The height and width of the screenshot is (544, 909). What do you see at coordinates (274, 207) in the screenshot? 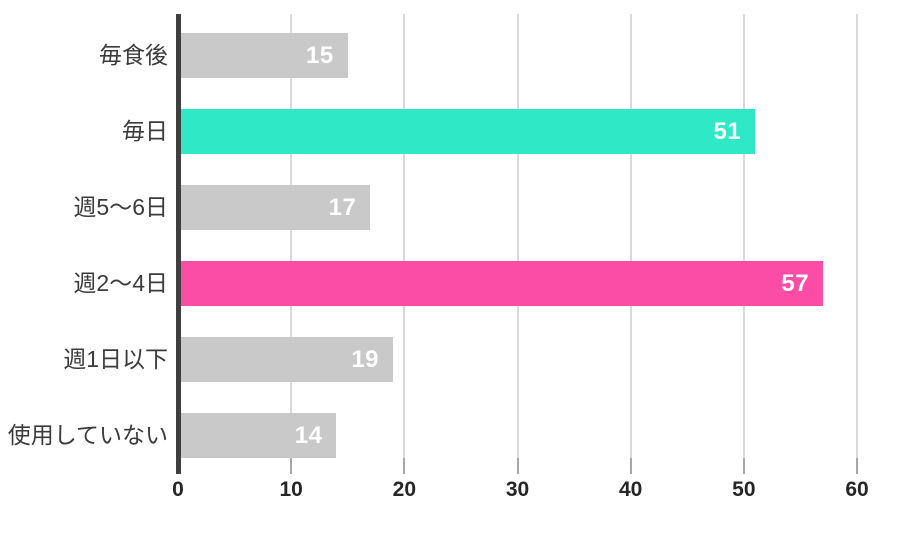
I see `bar: 17` at bounding box center [274, 207].